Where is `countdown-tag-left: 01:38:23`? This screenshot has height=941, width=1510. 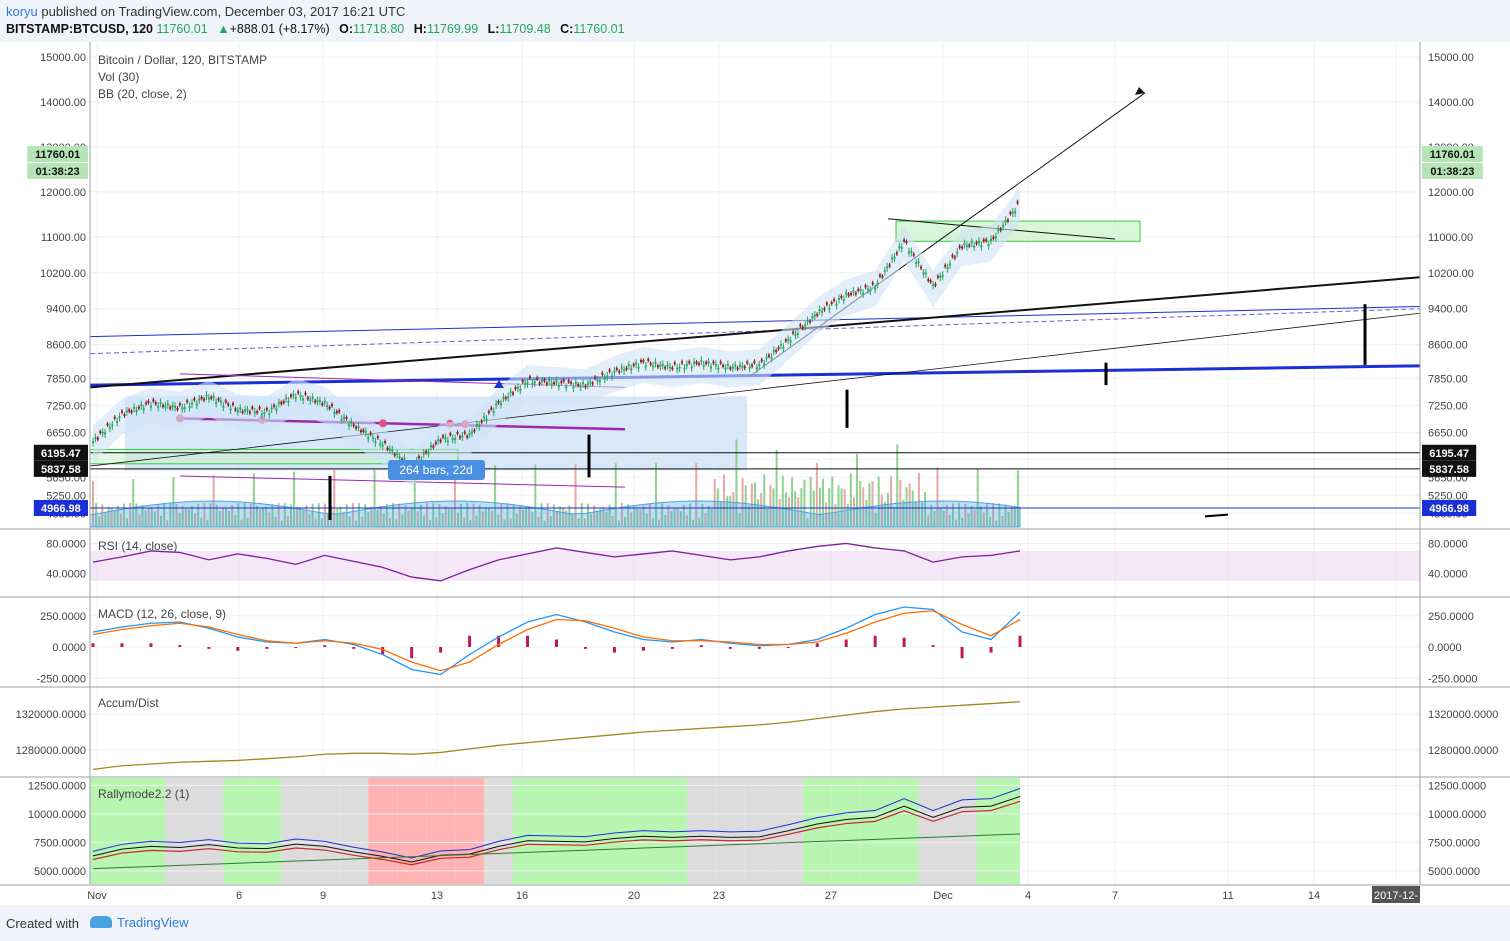 countdown-tag-left: 01:38:23 is located at coordinates (58, 172).